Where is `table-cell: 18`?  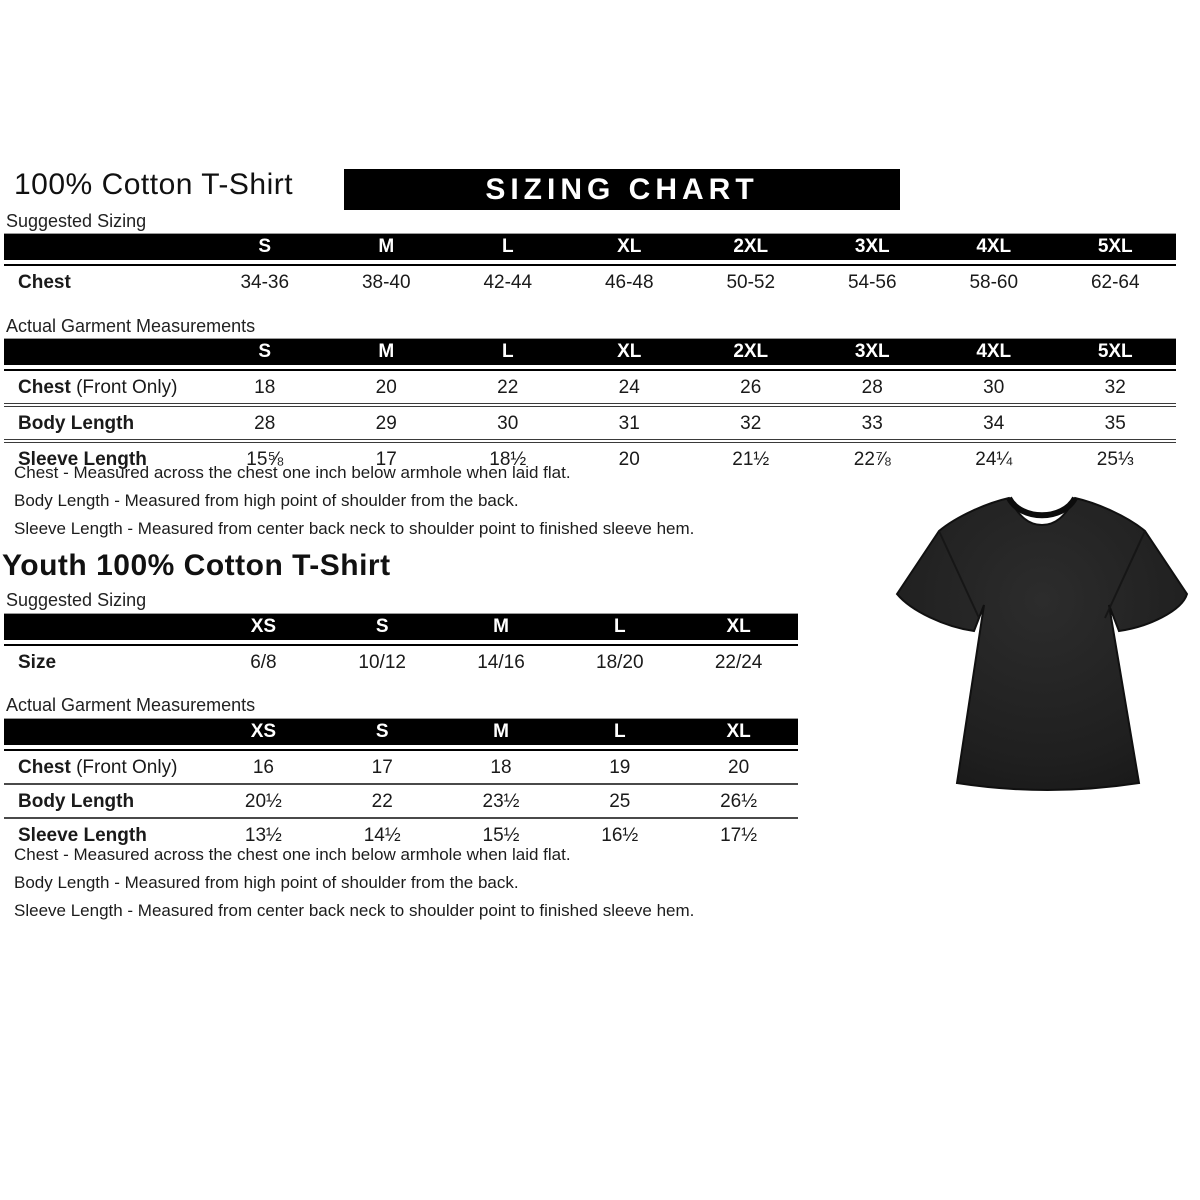 table-cell: 18 is located at coordinates (501, 767).